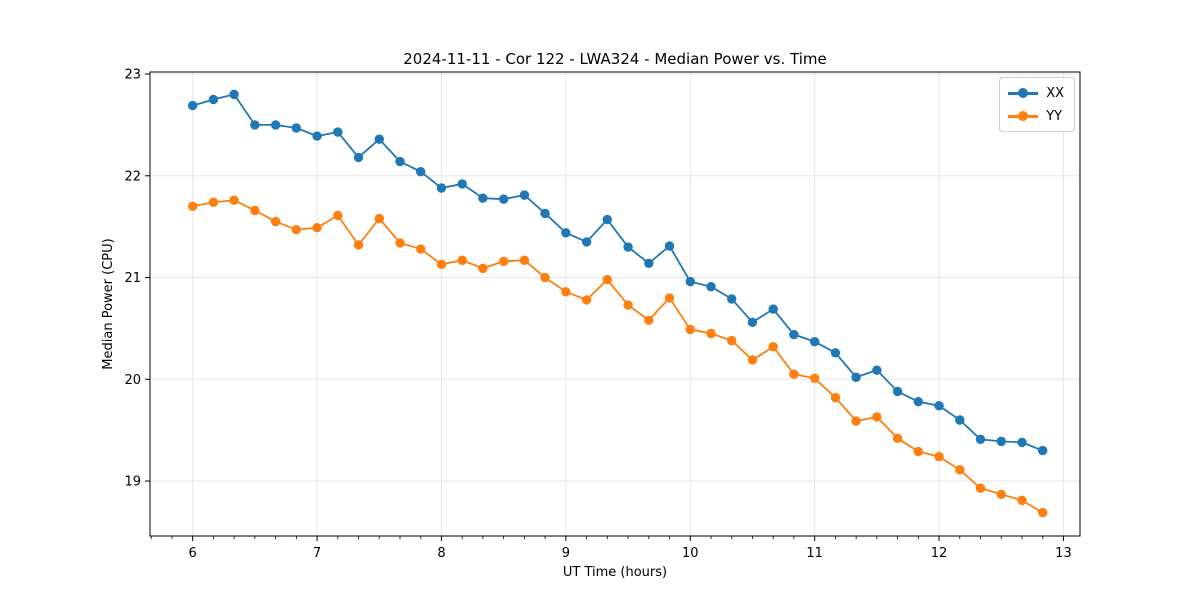 This screenshot has height=600, width=1200. Describe the element at coordinates (1063, 553) in the screenshot. I see `x-tick-label: 13` at that location.